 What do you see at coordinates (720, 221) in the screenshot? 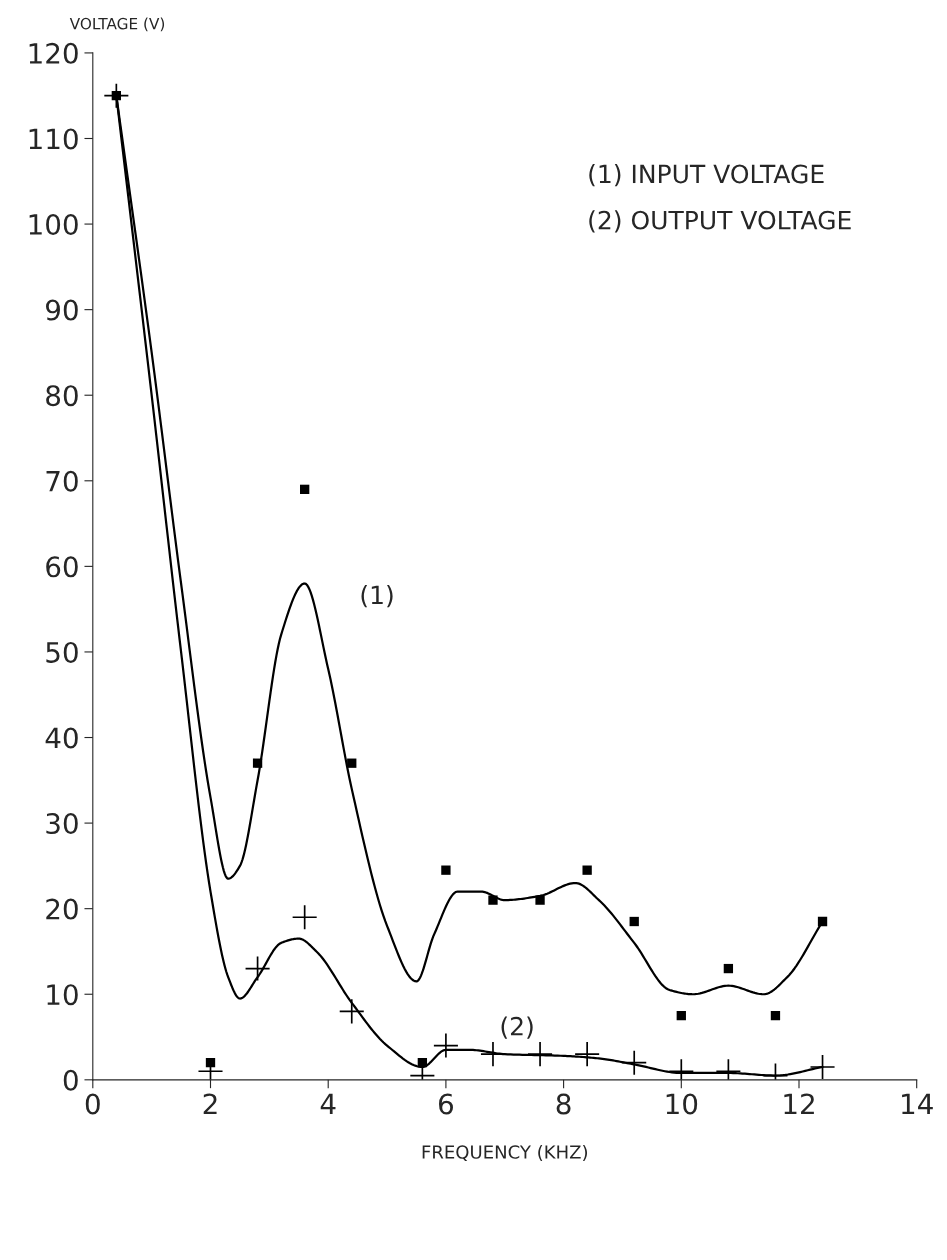
I see `annotation: (2) OUTPUT VOLTAGE` at bounding box center [720, 221].